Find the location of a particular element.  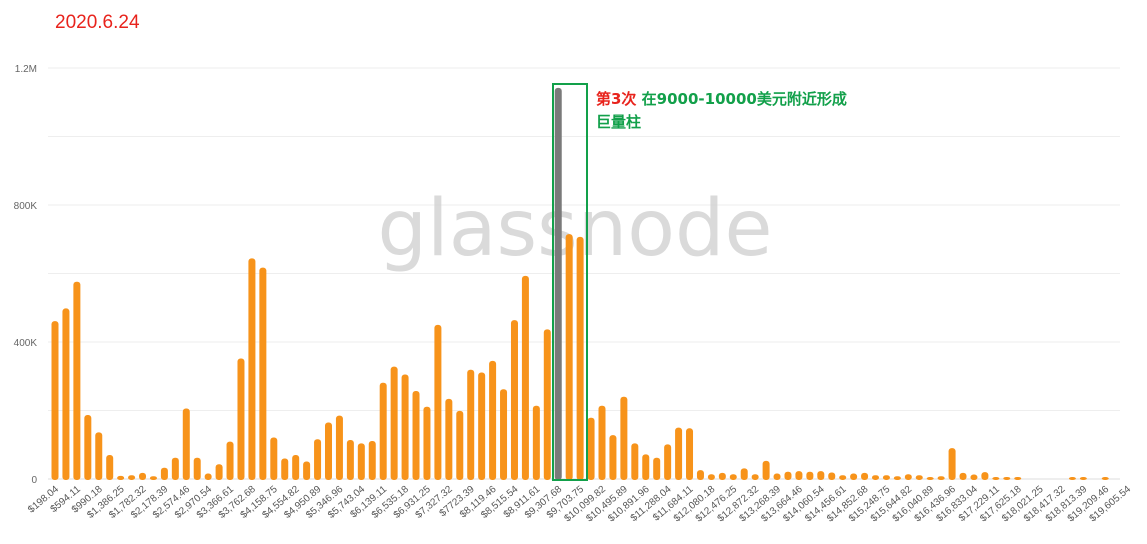

annotation-text-line1: 在9000-10000美元附近形成 is located at coordinates (744, 99).